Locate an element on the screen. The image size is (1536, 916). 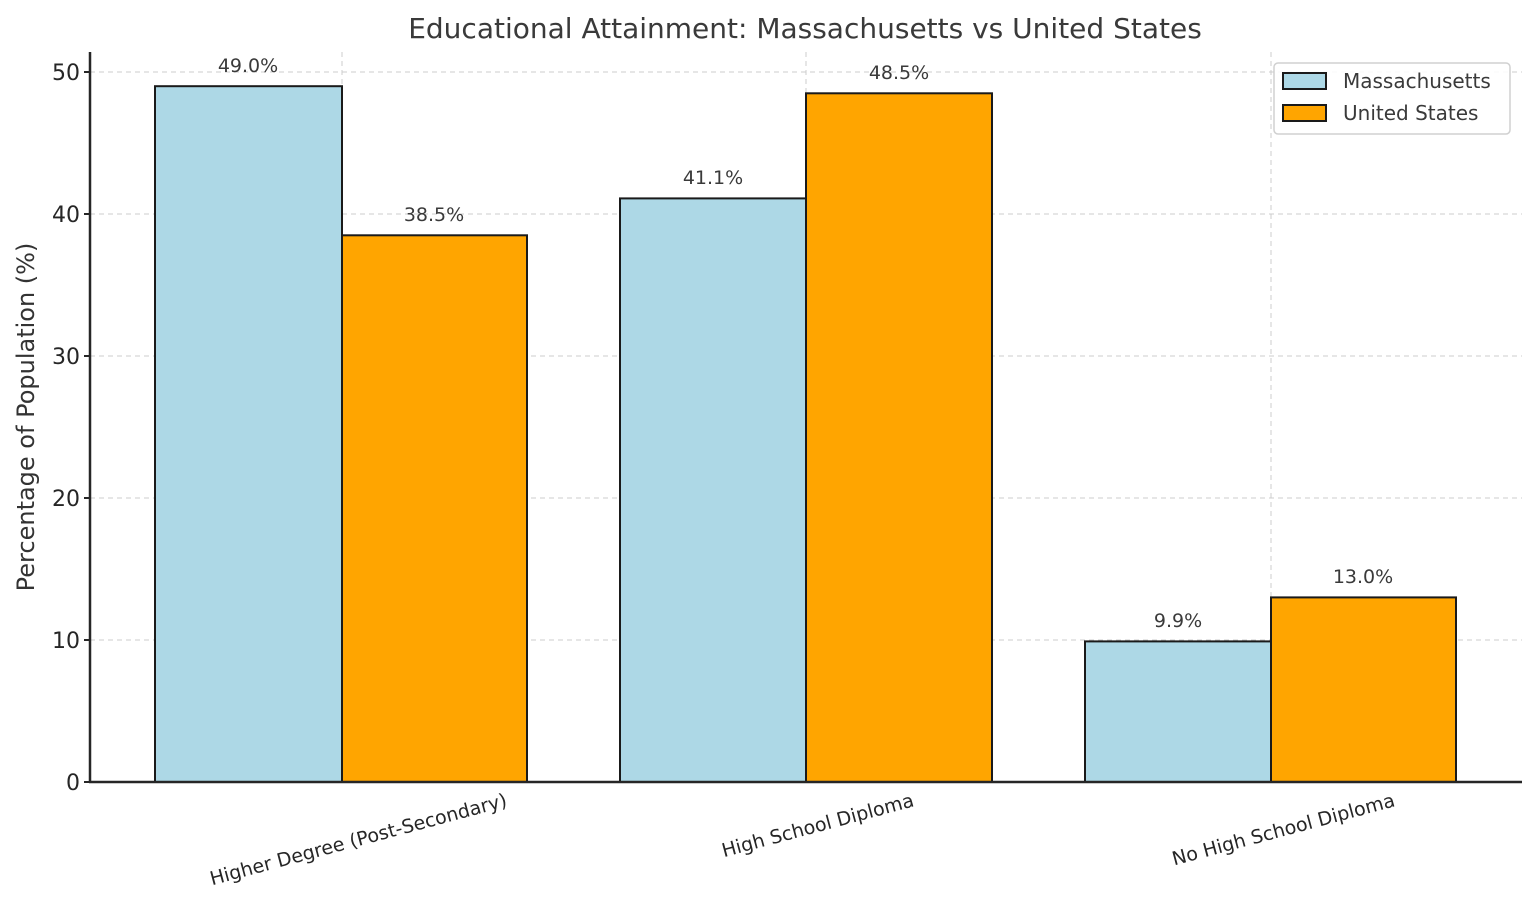
legend: Massachusetts United States is located at coordinates (1392, 98).